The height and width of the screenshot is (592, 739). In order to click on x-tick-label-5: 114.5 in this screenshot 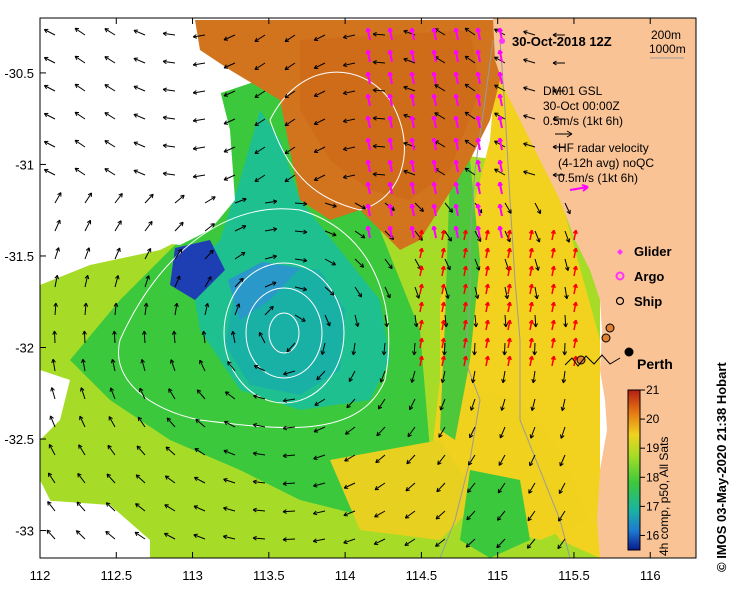, I will do `click(422, 575)`.